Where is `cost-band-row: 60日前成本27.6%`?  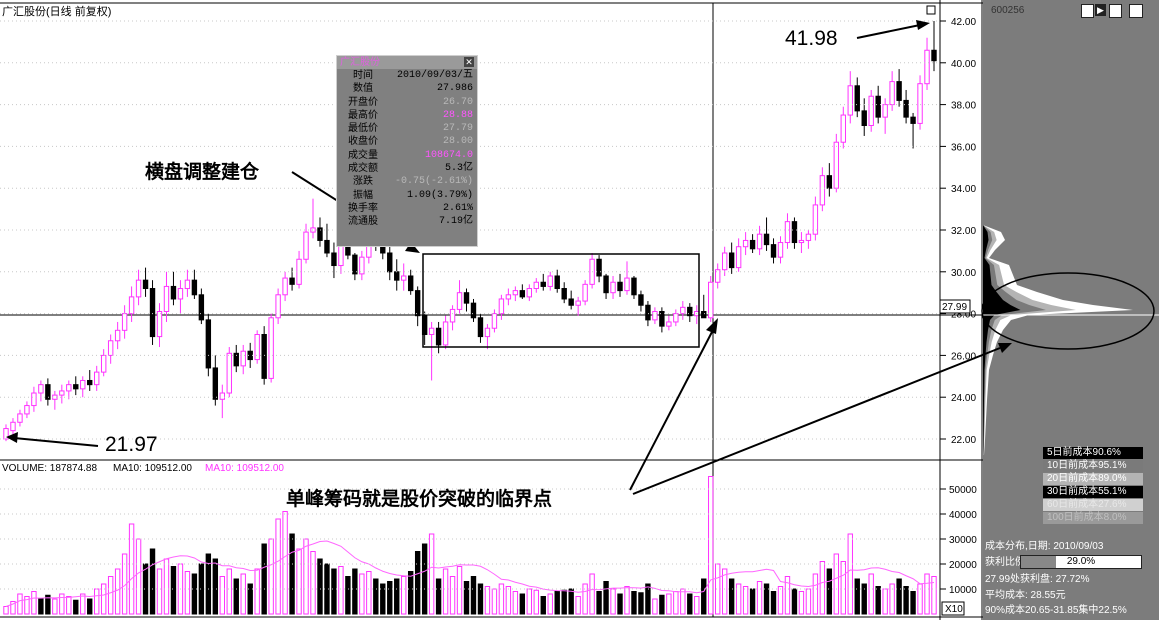
cost-band-row: 60日前成本27.6% is located at coordinates (1093, 505).